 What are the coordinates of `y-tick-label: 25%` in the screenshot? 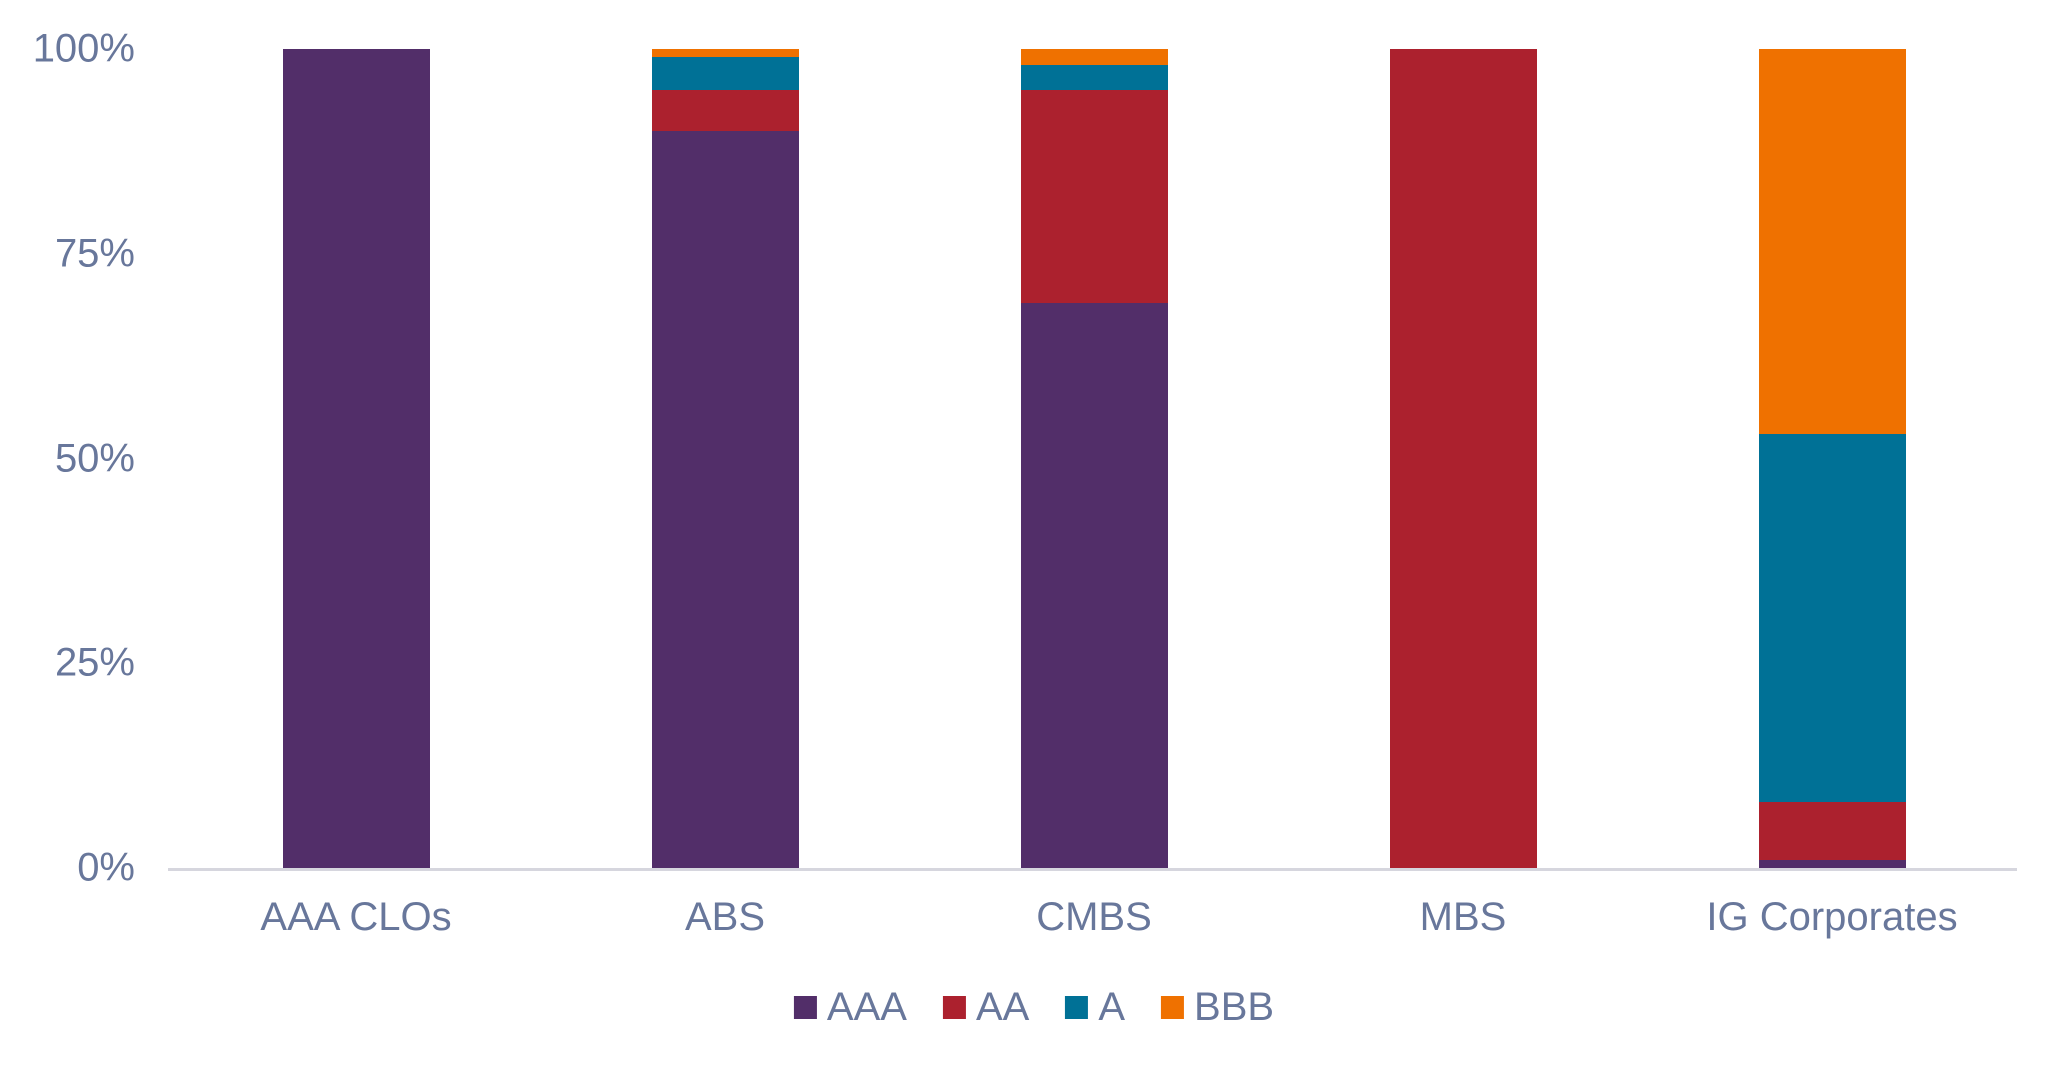 It's located at (94, 662).